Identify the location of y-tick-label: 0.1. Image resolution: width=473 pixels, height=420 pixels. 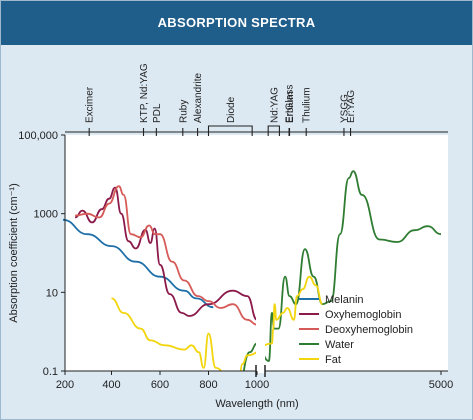
(50, 372).